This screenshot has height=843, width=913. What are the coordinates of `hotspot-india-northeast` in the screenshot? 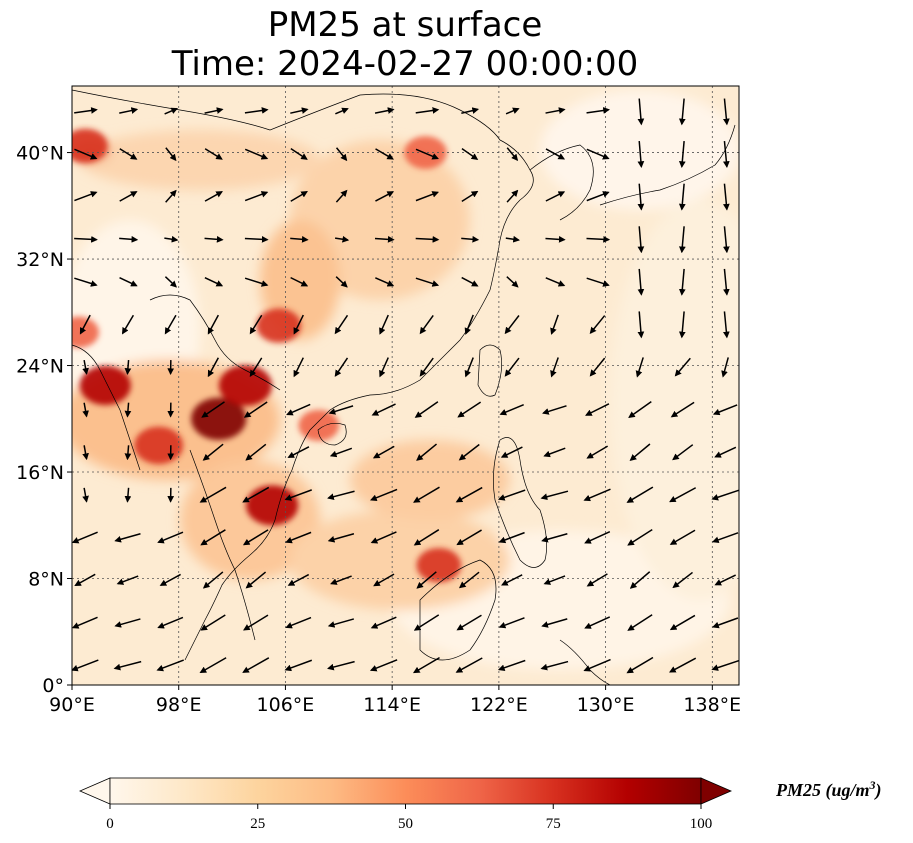 It's located at (85, 332).